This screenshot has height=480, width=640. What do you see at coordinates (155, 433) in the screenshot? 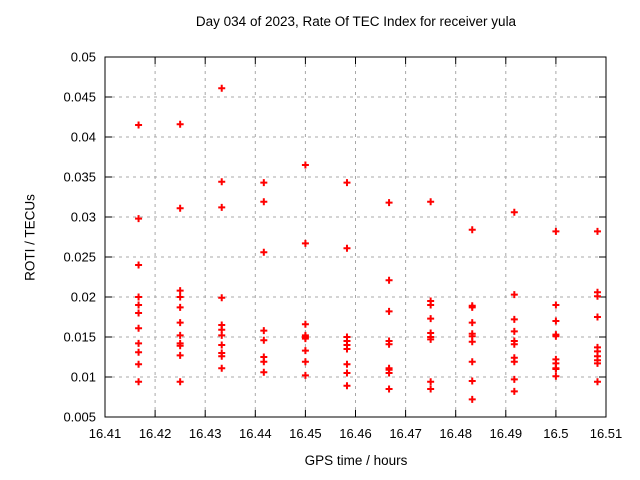
I see `x-tick-label: 16.42` at bounding box center [155, 433].